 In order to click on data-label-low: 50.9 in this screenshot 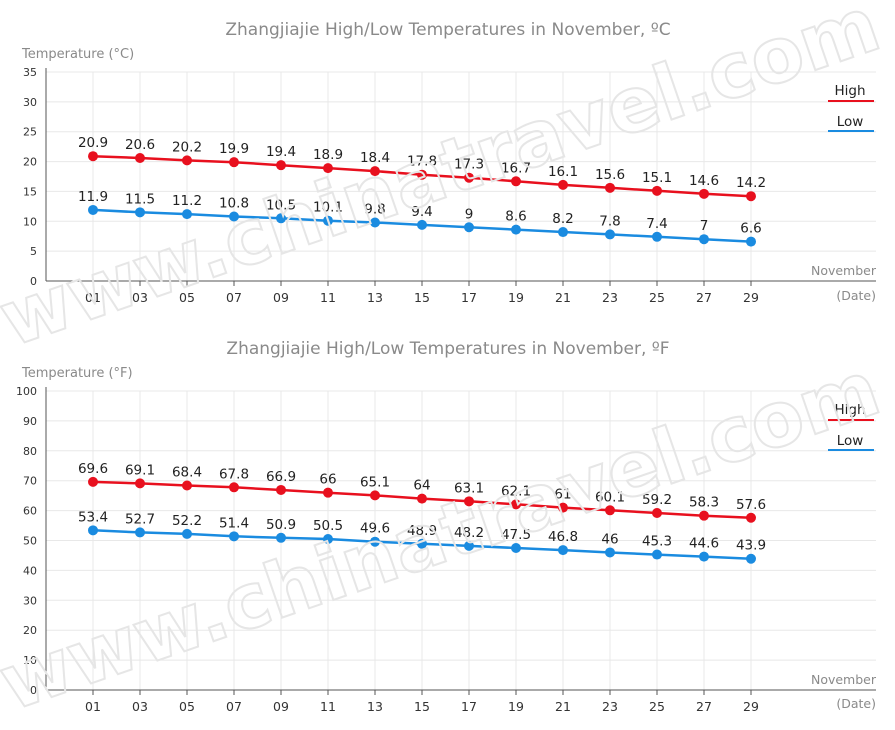, I will do `click(281, 525)`.